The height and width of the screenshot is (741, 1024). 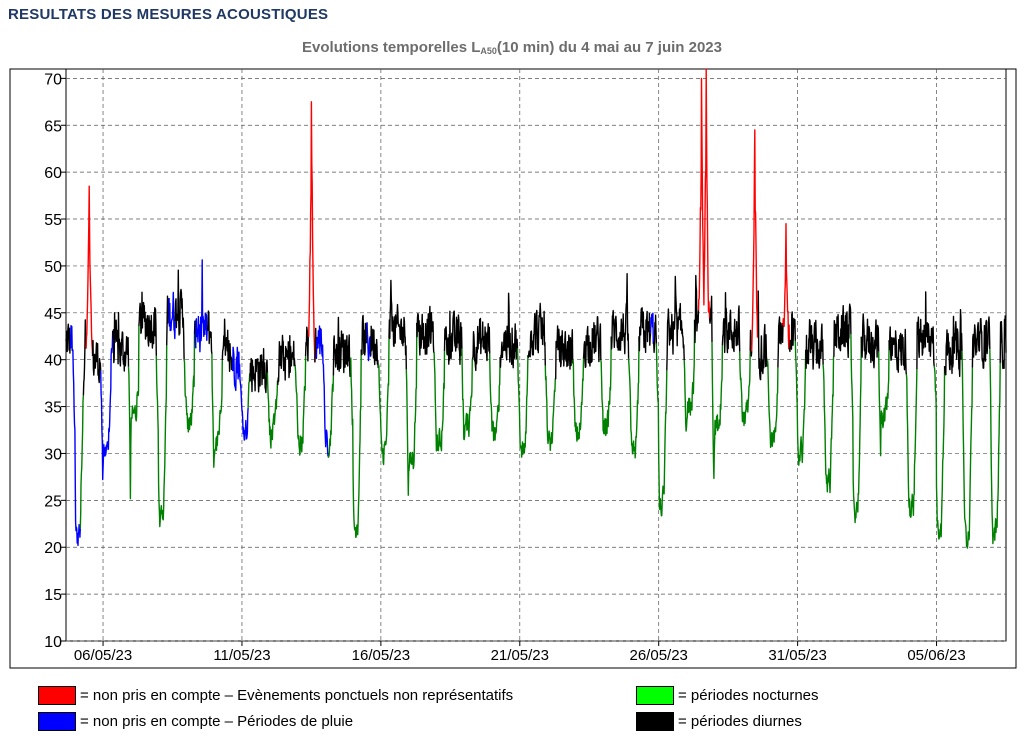 I want to click on y-tick-label: 65, so click(x=53, y=126).